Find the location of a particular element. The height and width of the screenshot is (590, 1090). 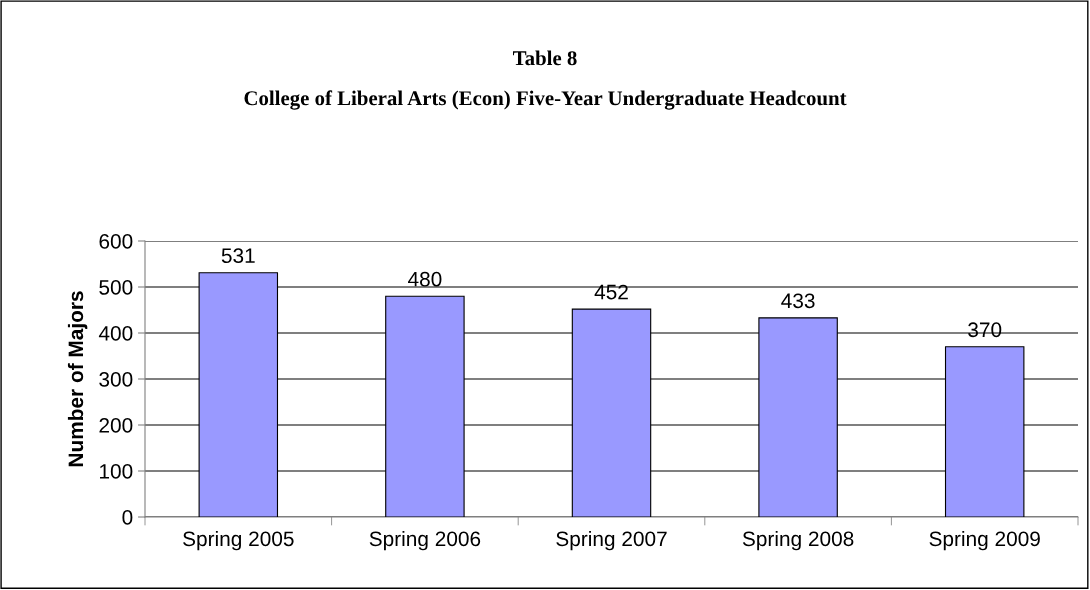

data-label: 370 is located at coordinates (985, 330).